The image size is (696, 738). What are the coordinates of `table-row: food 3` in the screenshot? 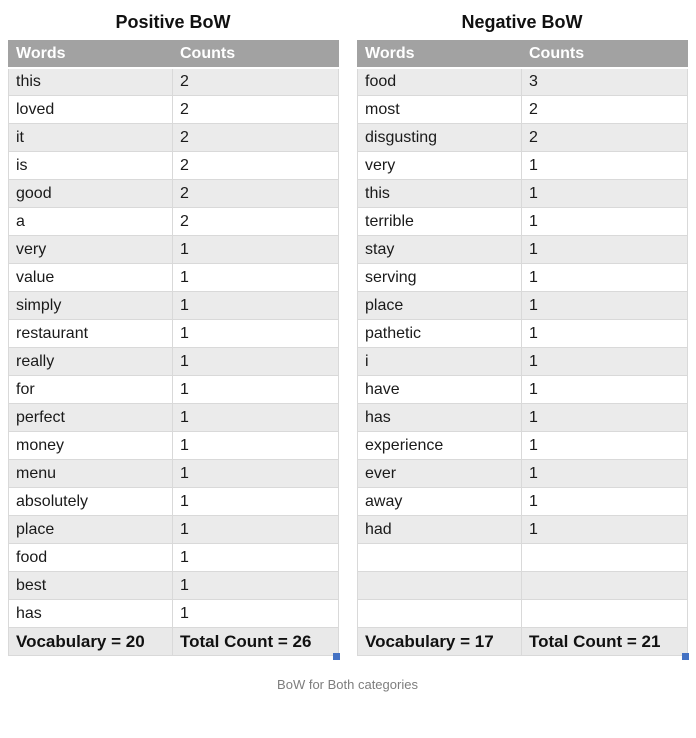 It's located at (522, 81).